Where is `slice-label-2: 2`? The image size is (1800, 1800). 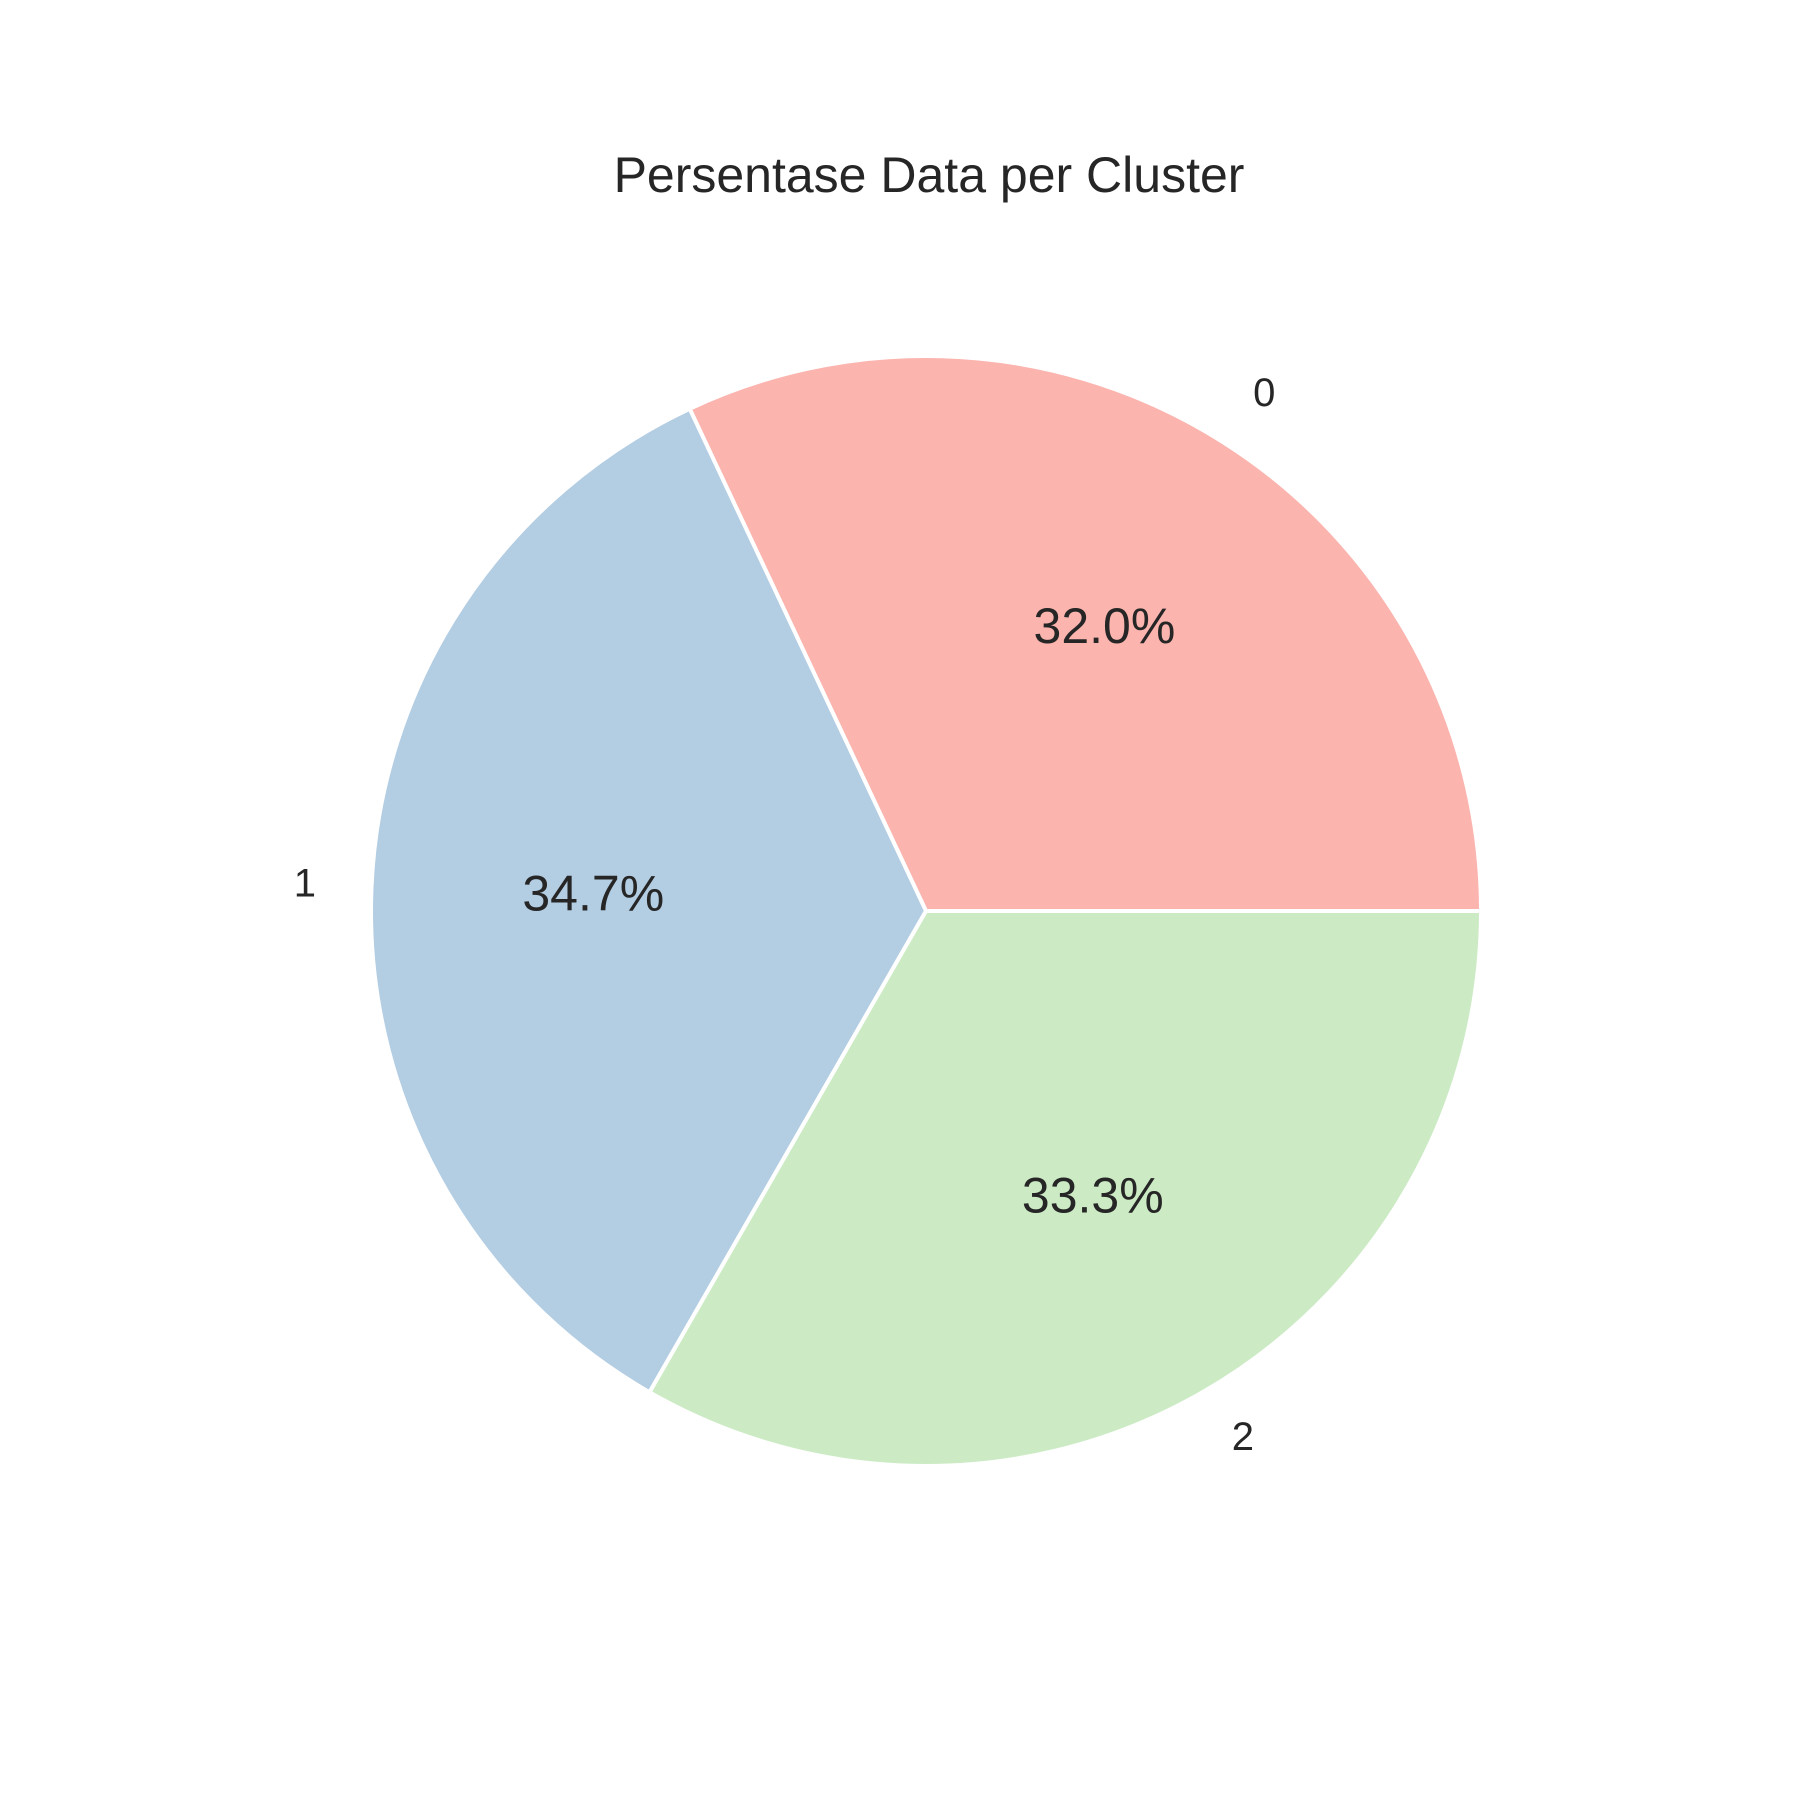 slice-label-2: 2 is located at coordinates (1243, 1437).